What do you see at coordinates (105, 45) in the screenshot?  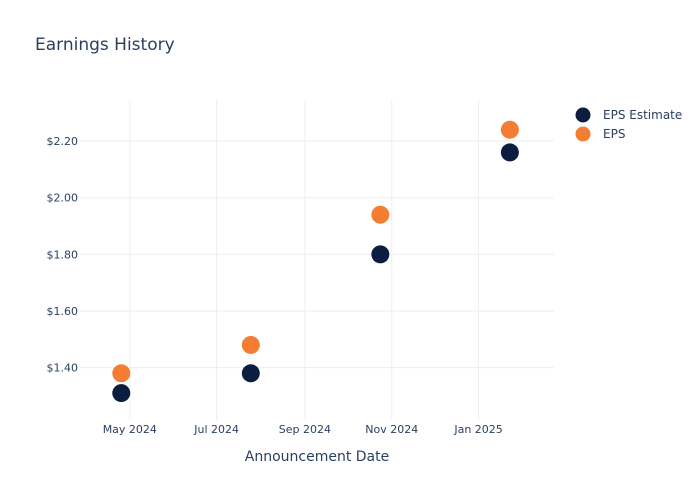 I see `chart-title: Earnings History` at bounding box center [105, 45].